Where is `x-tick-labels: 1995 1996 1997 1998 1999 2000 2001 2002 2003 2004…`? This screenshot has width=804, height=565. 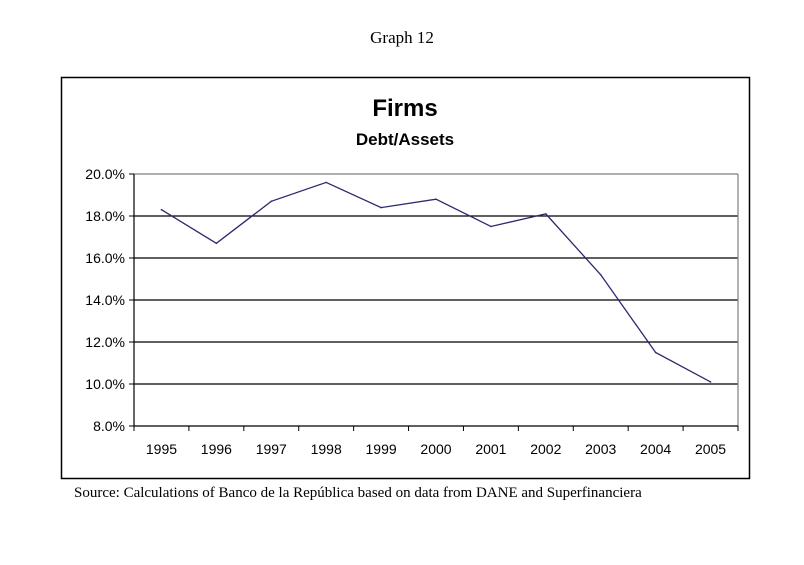 x-tick-labels: 1995 1996 1997 1998 1999 2000 2001 2002 2003 2004… is located at coordinates (436, 449).